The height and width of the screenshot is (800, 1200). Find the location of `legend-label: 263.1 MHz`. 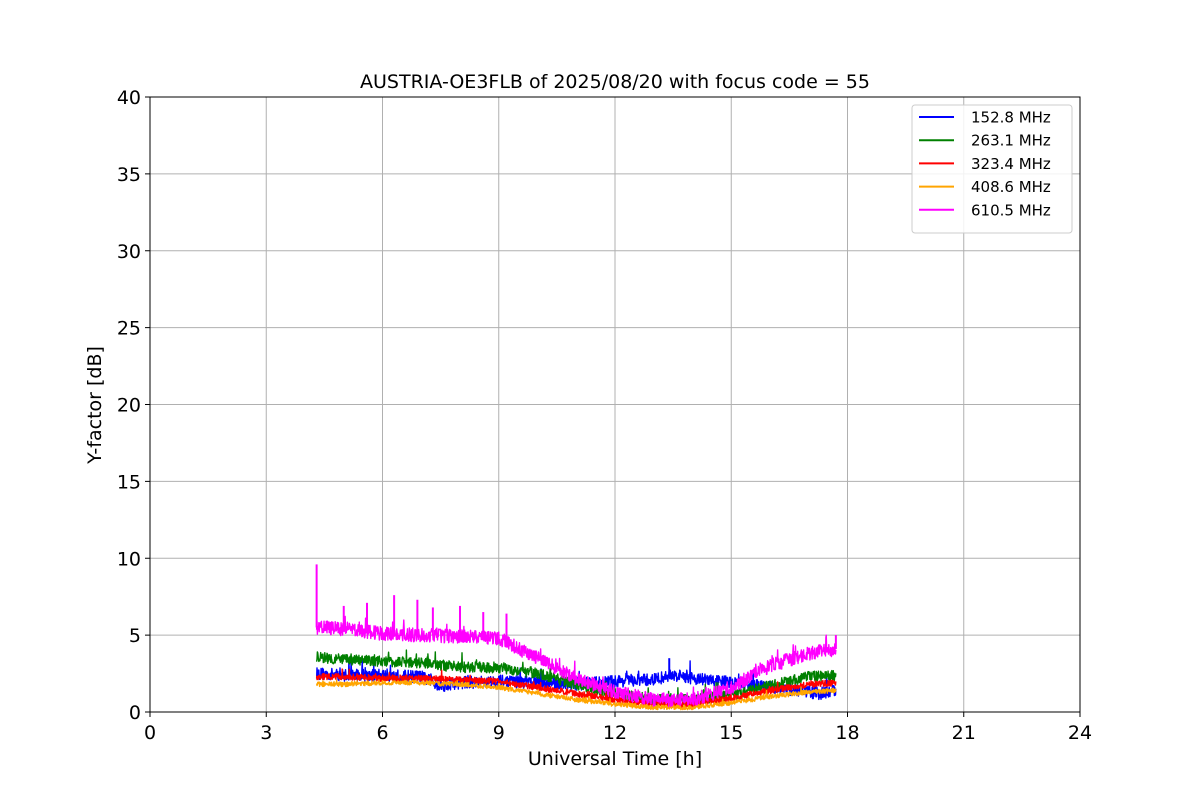

legend-label: 263.1 MHz is located at coordinates (1011, 141).